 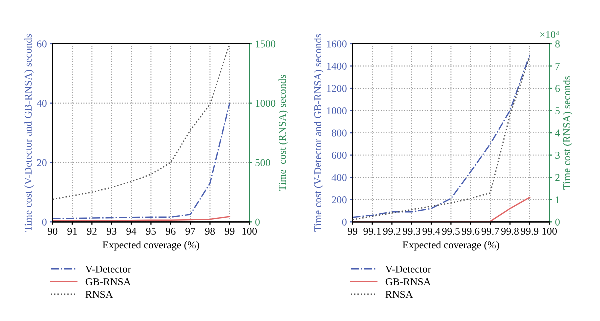 I want to click on y-tick-label: 40, so click(x=42, y=104).